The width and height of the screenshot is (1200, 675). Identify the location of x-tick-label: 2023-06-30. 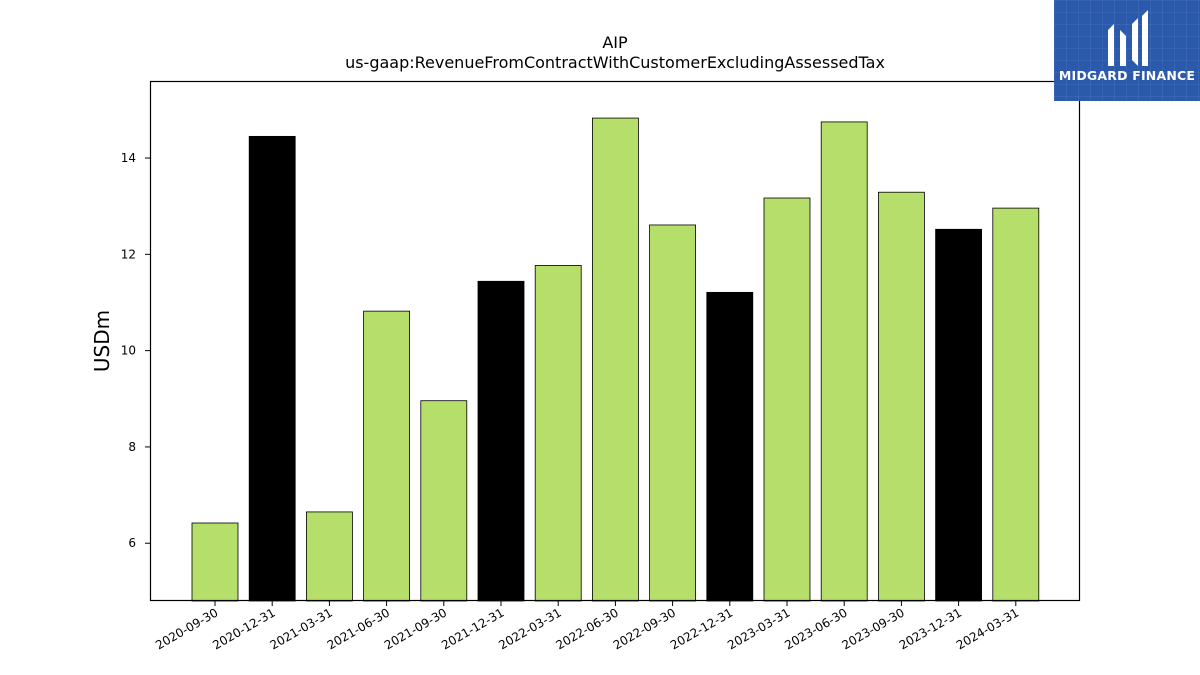
(815, 628).